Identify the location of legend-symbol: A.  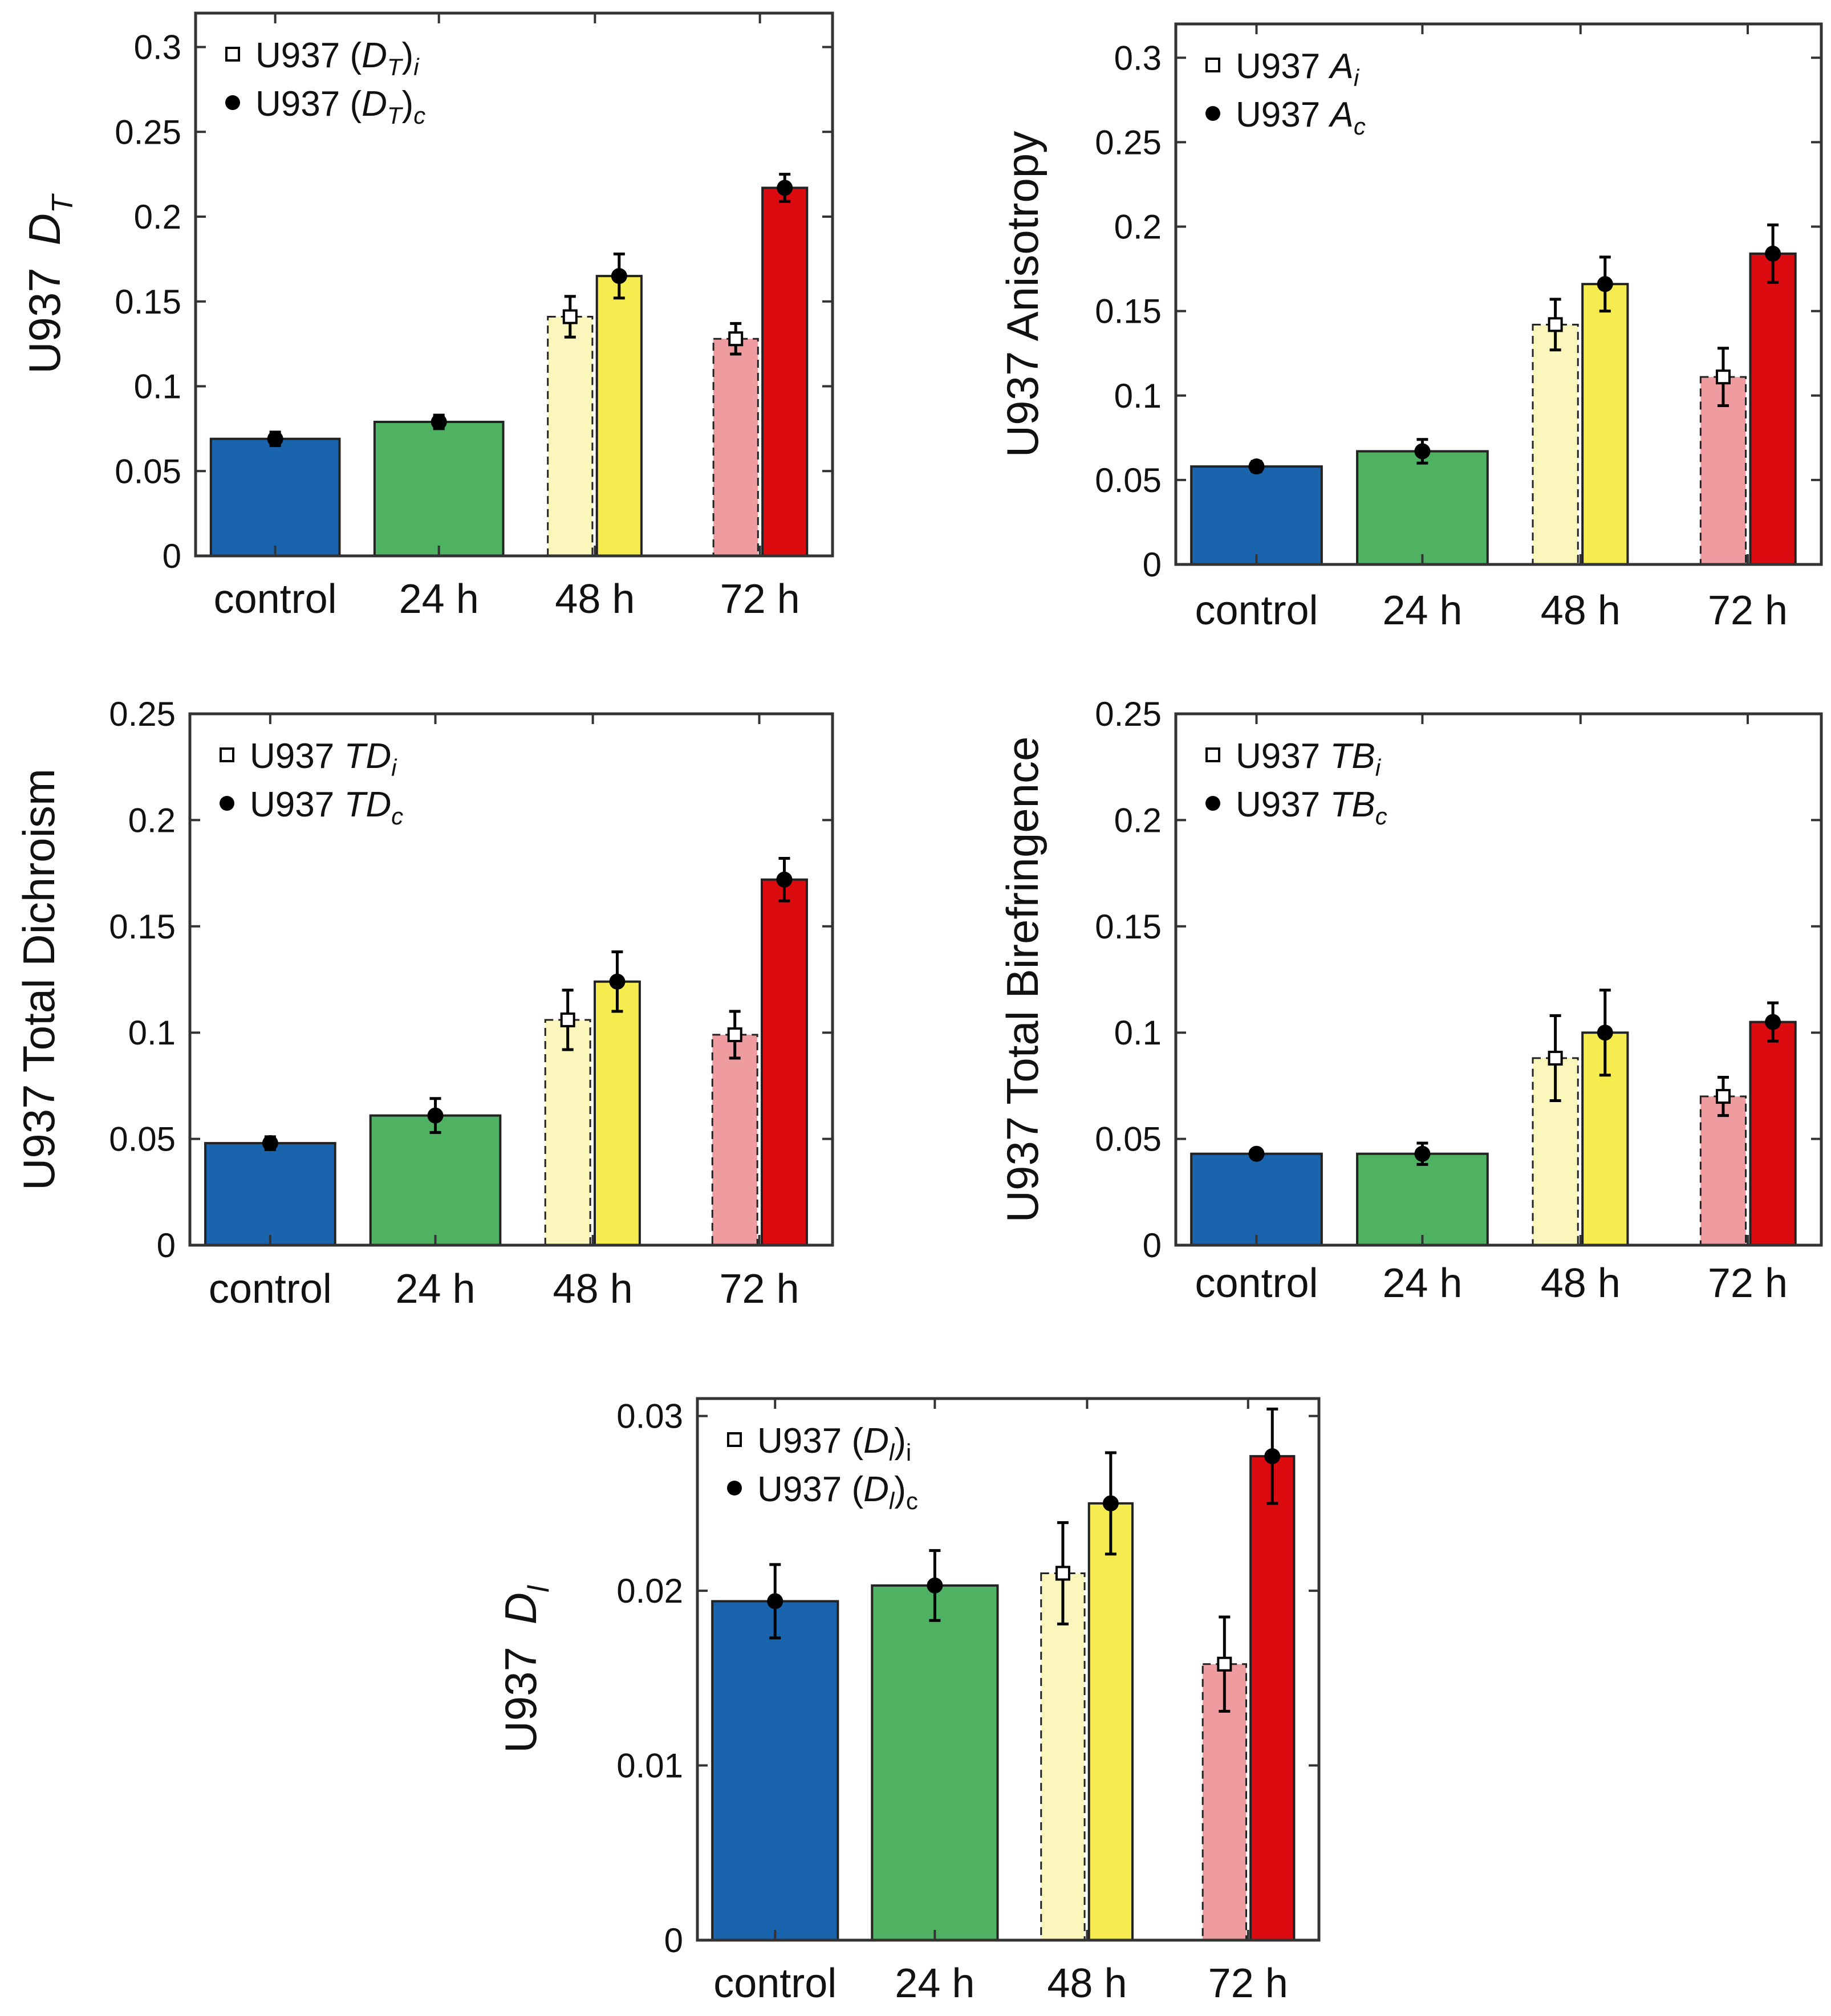
(1340, 66).